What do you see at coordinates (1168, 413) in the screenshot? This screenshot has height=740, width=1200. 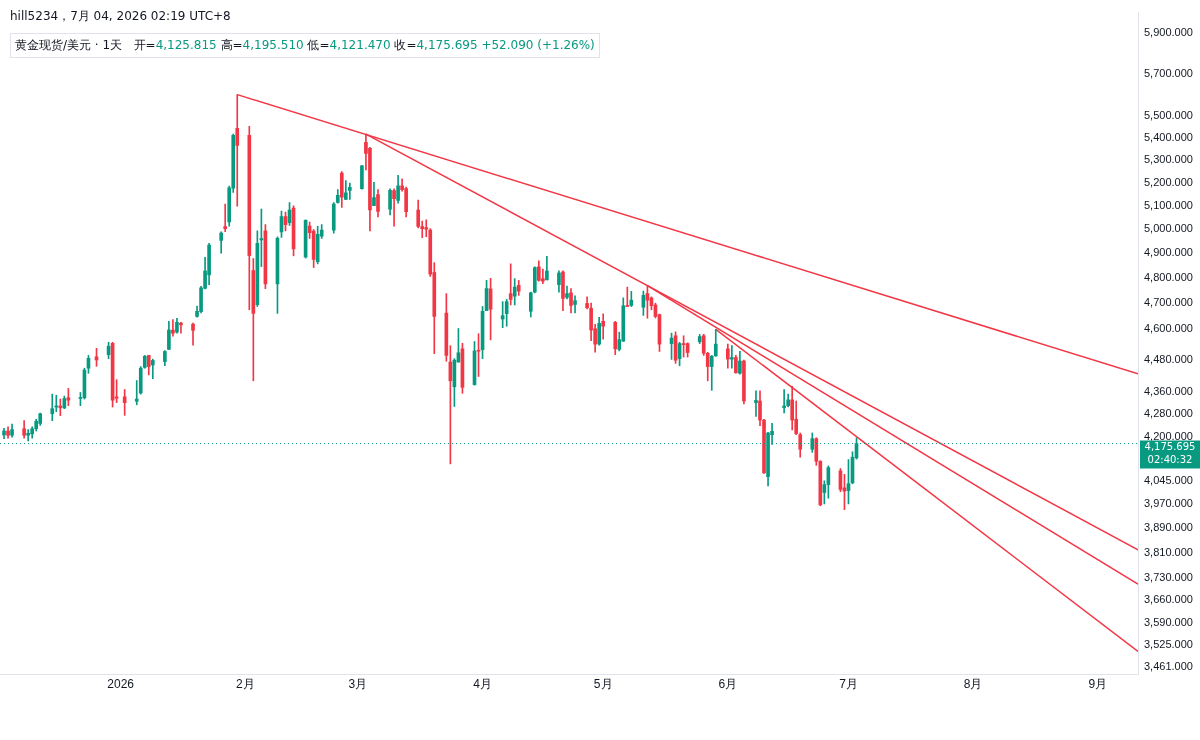 I see `y-tick-label: 4,280.000` at bounding box center [1168, 413].